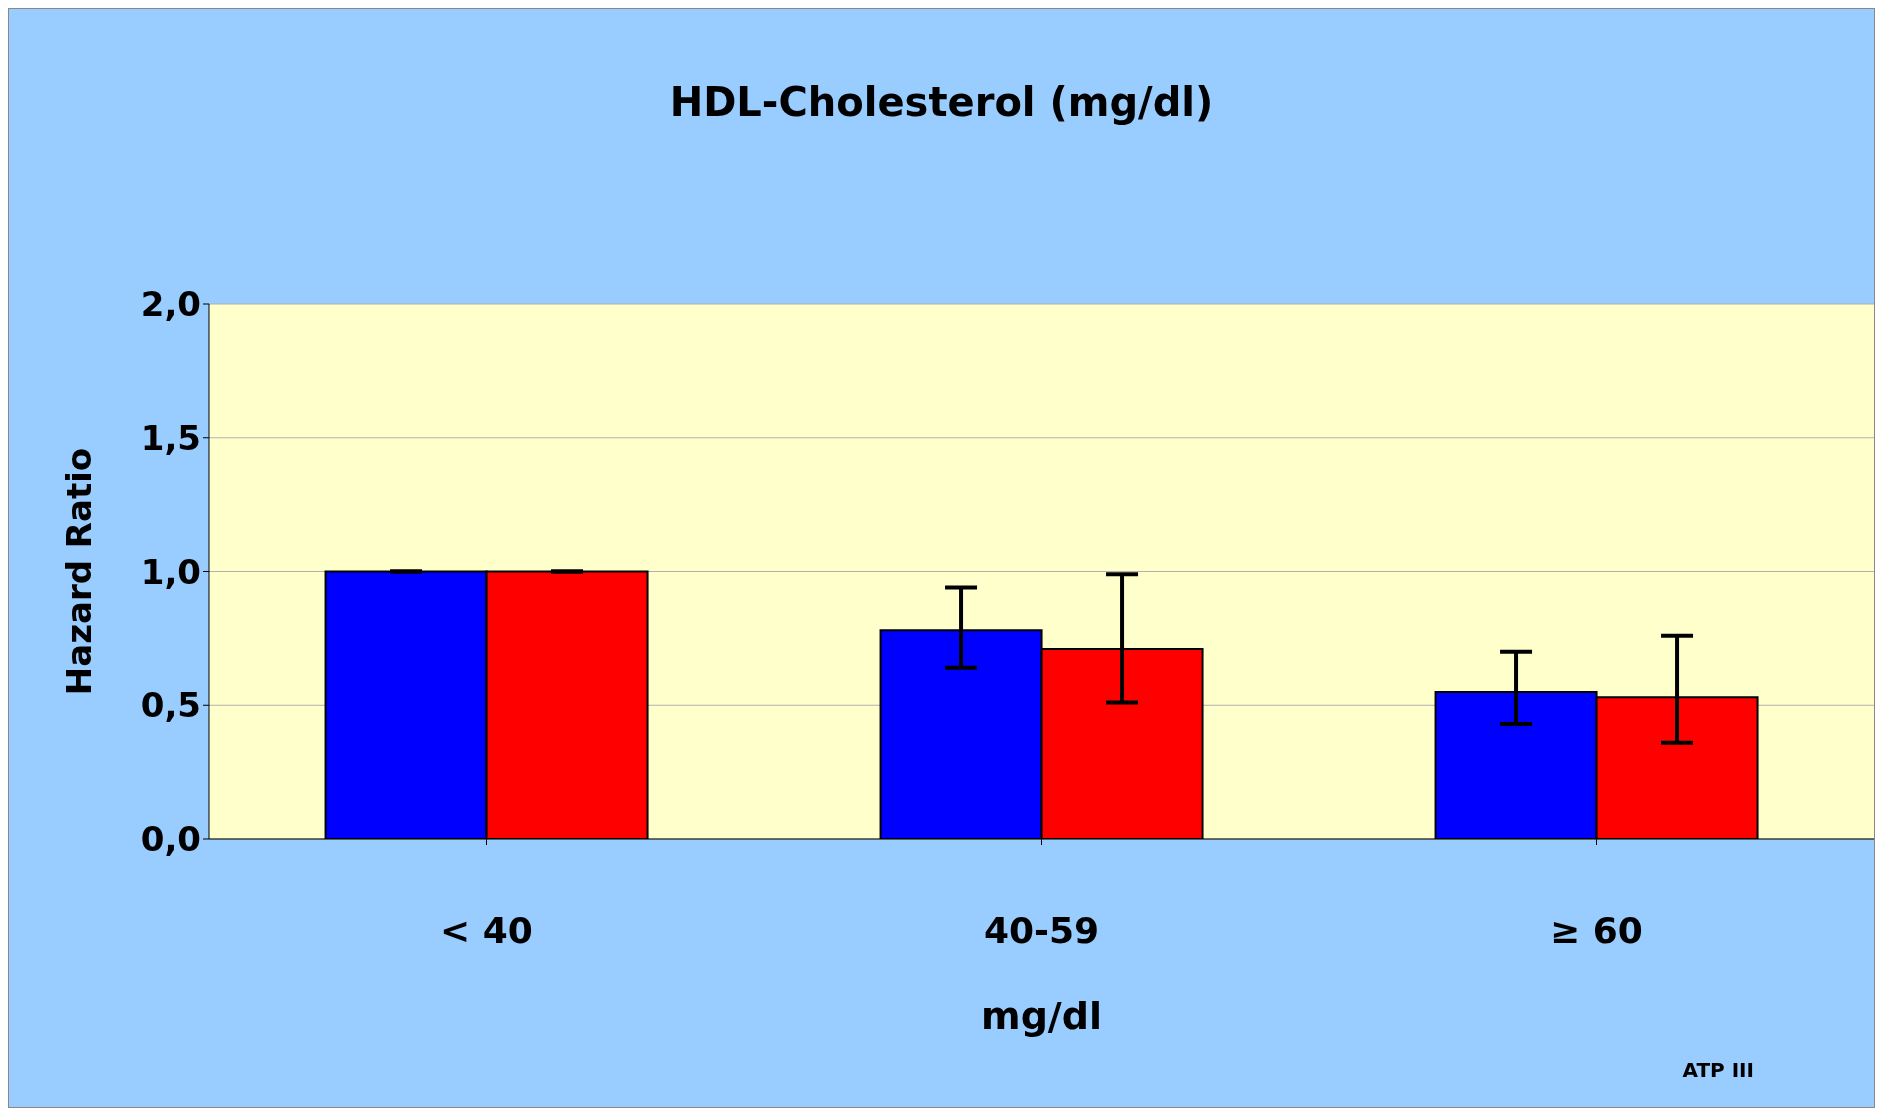  Describe the element at coordinates (1596, 930) in the screenshot. I see `x-tick-label: ≥ 60` at that location.